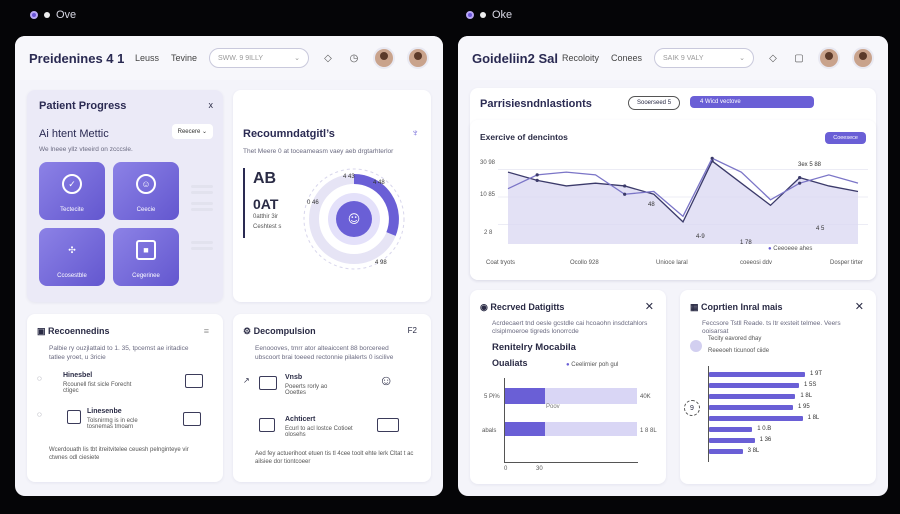 This screenshot has width=900, height=514. I want to click on card-title: ⚙ Decompulsion, so click(279, 331).